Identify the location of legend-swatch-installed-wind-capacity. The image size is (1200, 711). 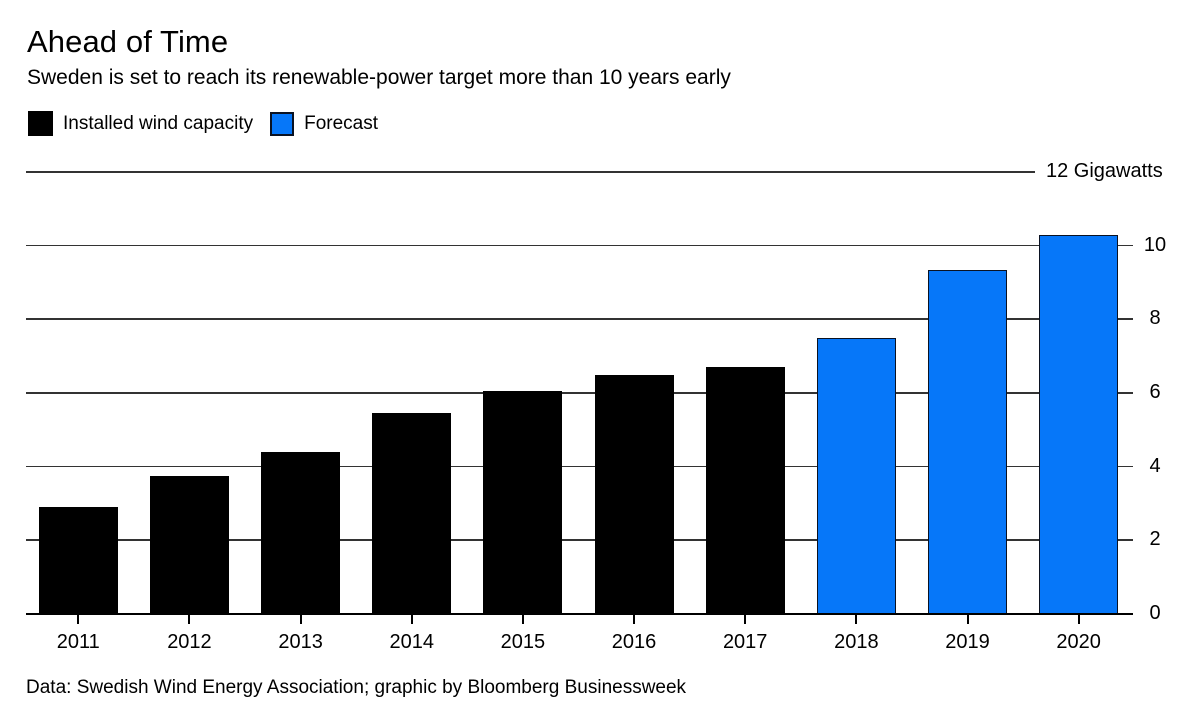
(40, 123).